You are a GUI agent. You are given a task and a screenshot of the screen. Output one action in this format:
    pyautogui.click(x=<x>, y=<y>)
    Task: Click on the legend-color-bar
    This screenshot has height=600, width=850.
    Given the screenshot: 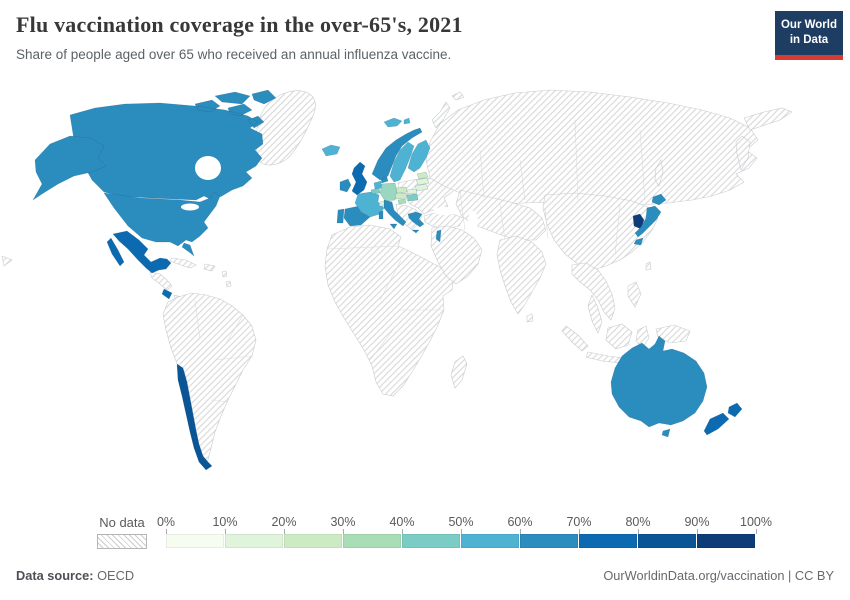 What is the action you would take?
    pyautogui.click(x=460, y=541)
    